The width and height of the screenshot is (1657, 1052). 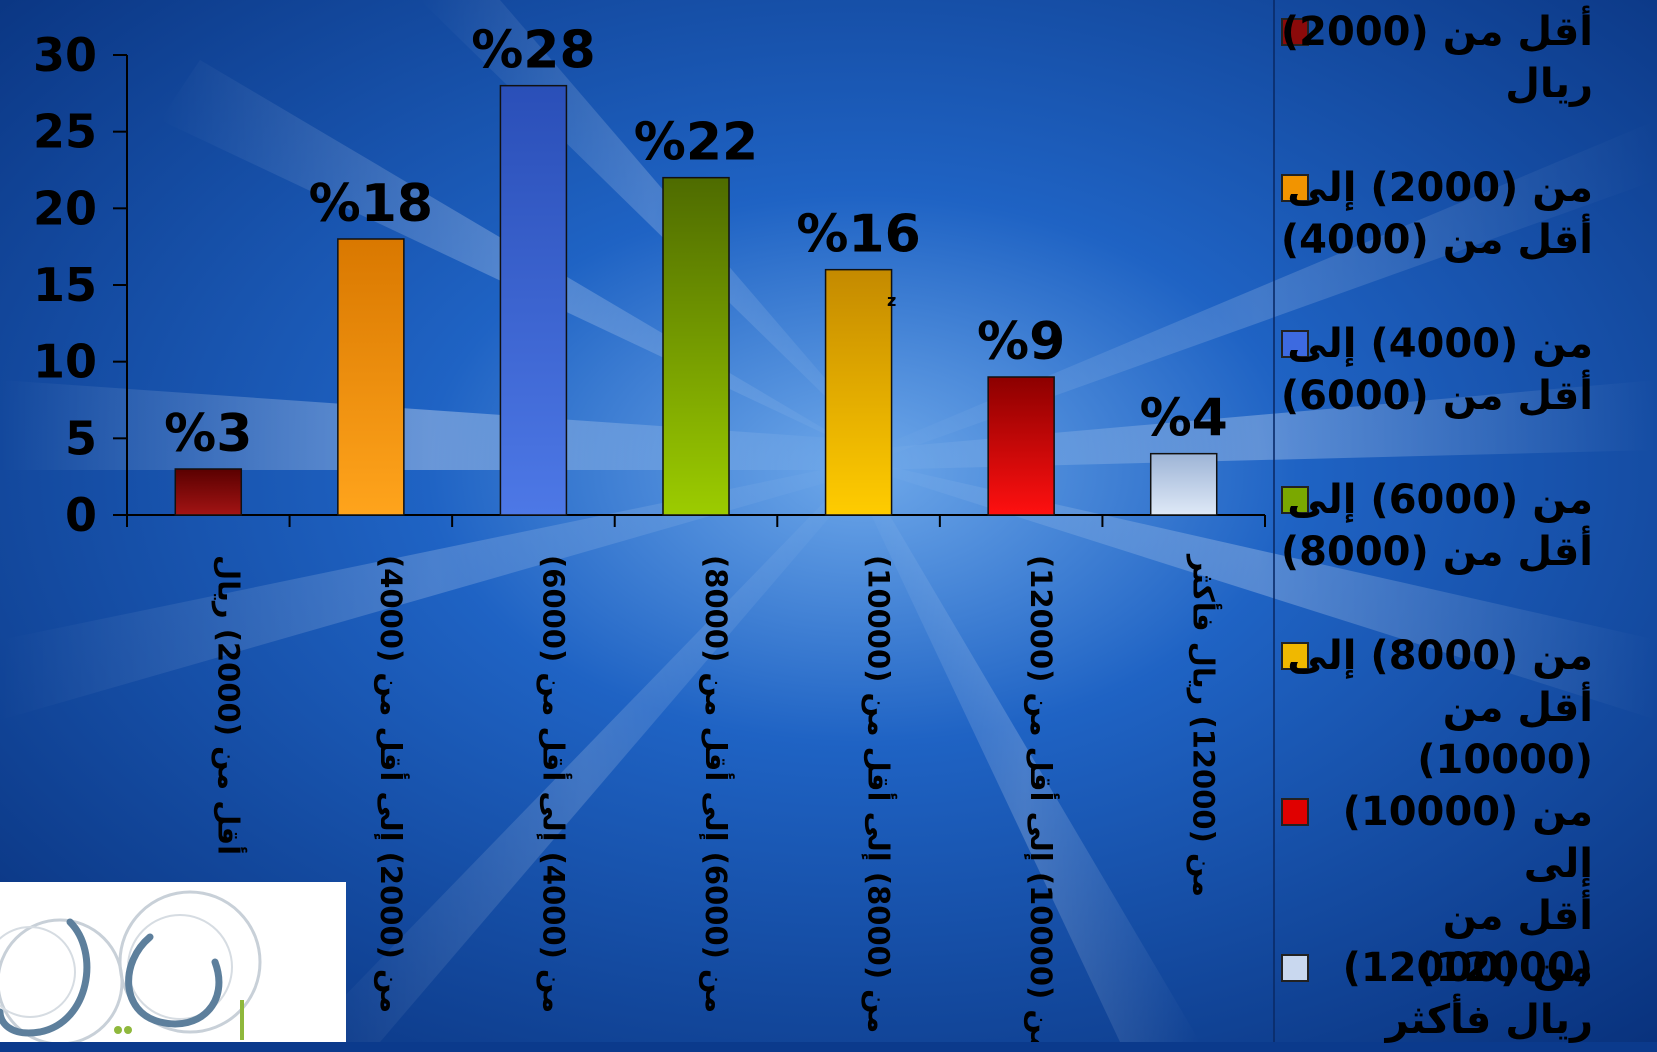 What do you see at coordinates (65, 55) in the screenshot?
I see `y-tick-label: 30` at bounding box center [65, 55].